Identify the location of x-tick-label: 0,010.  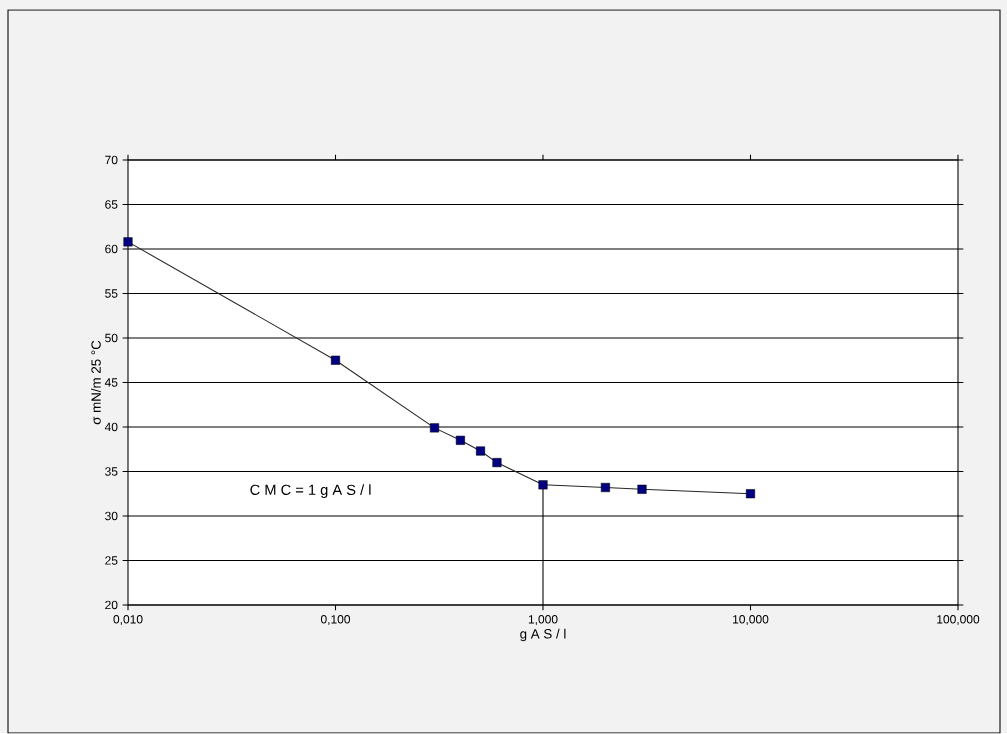
(128, 620).